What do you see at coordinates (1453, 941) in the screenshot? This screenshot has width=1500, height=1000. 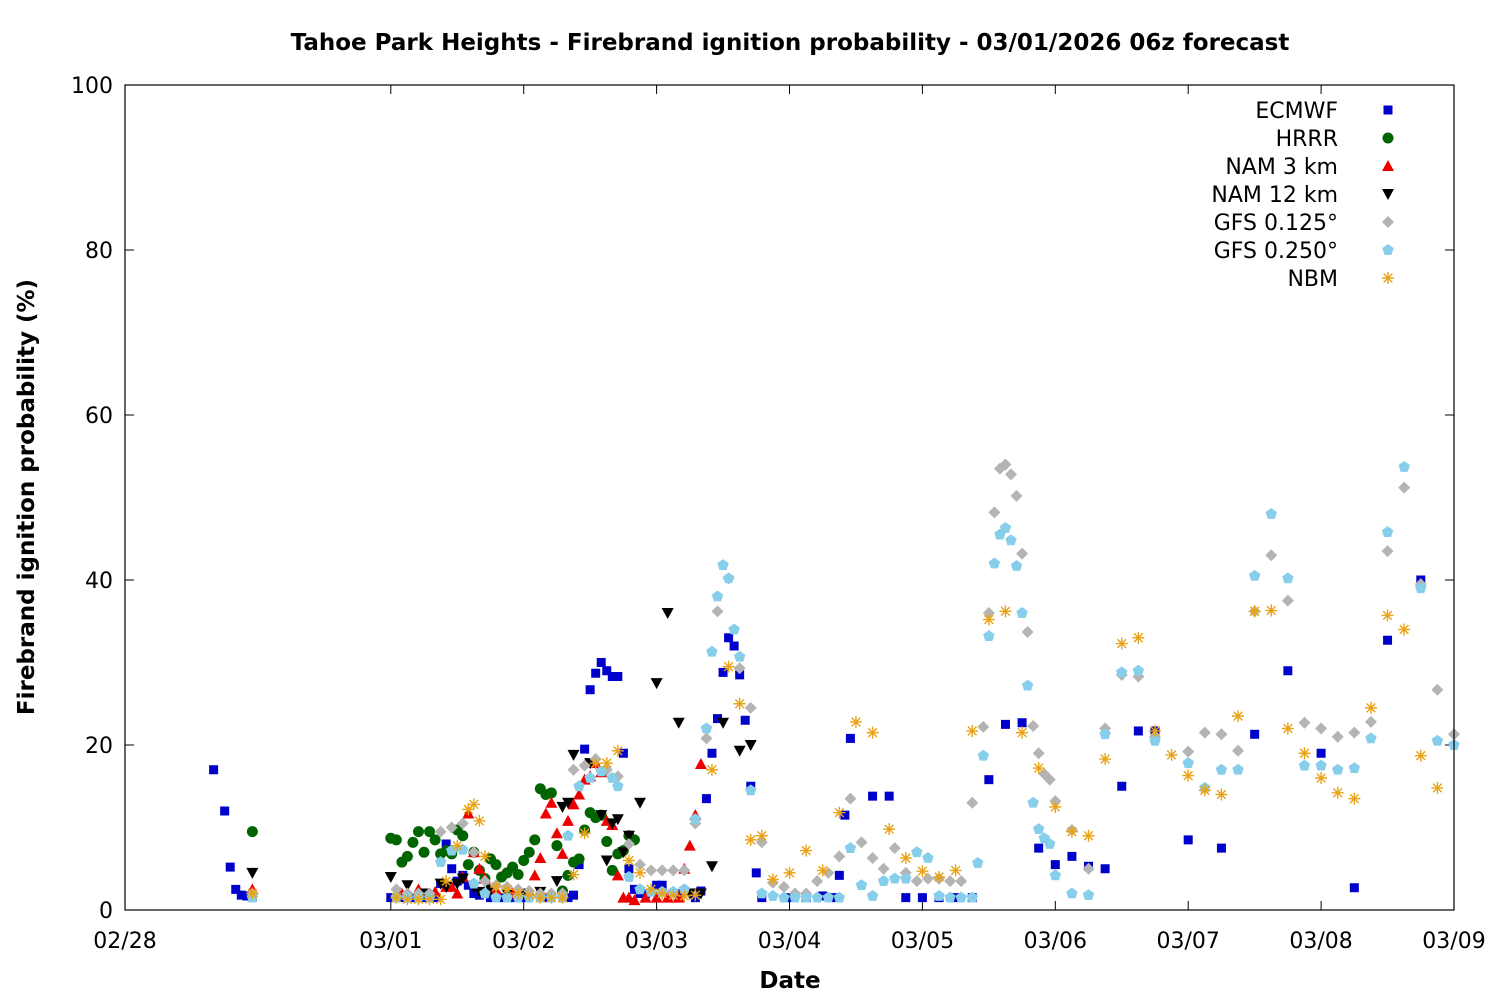 I see `x-tick-label: 03/09` at bounding box center [1453, 941].